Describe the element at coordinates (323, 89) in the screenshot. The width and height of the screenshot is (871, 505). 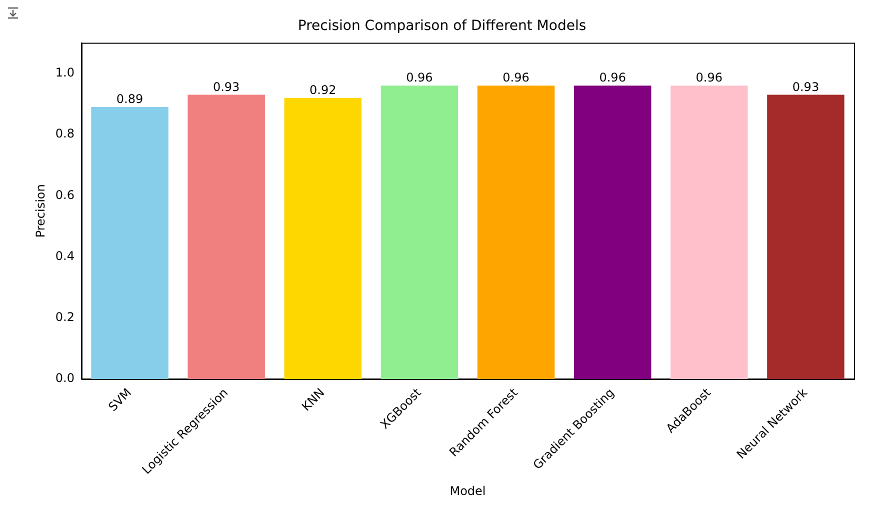
I see `data-label: 0.92` at that location.